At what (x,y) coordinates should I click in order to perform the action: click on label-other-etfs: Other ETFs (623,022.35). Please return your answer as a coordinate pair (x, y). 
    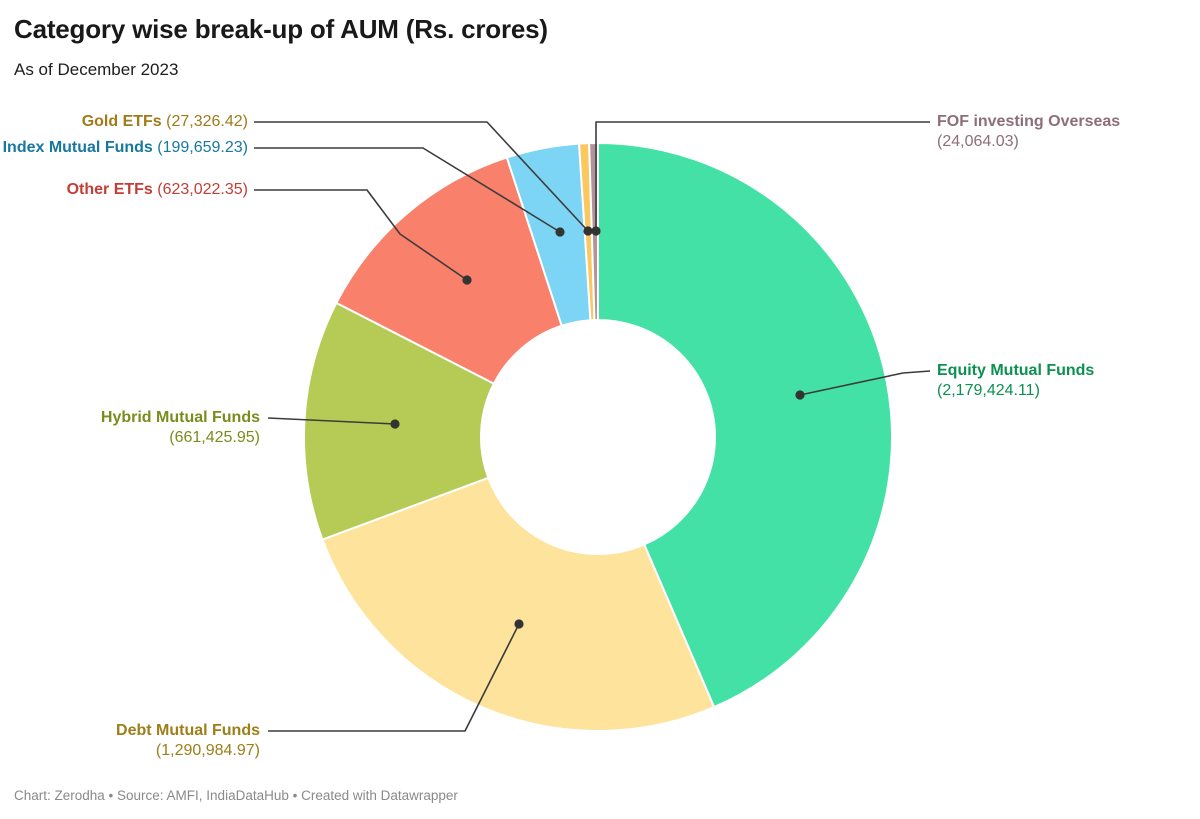
    Looking at the image, I should click on (157, 190).